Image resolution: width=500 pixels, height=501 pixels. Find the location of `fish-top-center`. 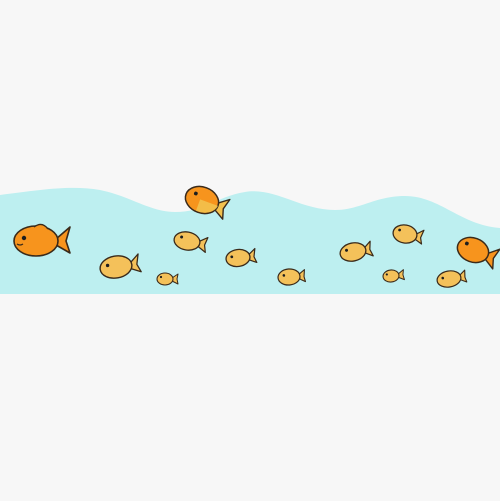

fish-top-center is located at coordinates (207, 202).